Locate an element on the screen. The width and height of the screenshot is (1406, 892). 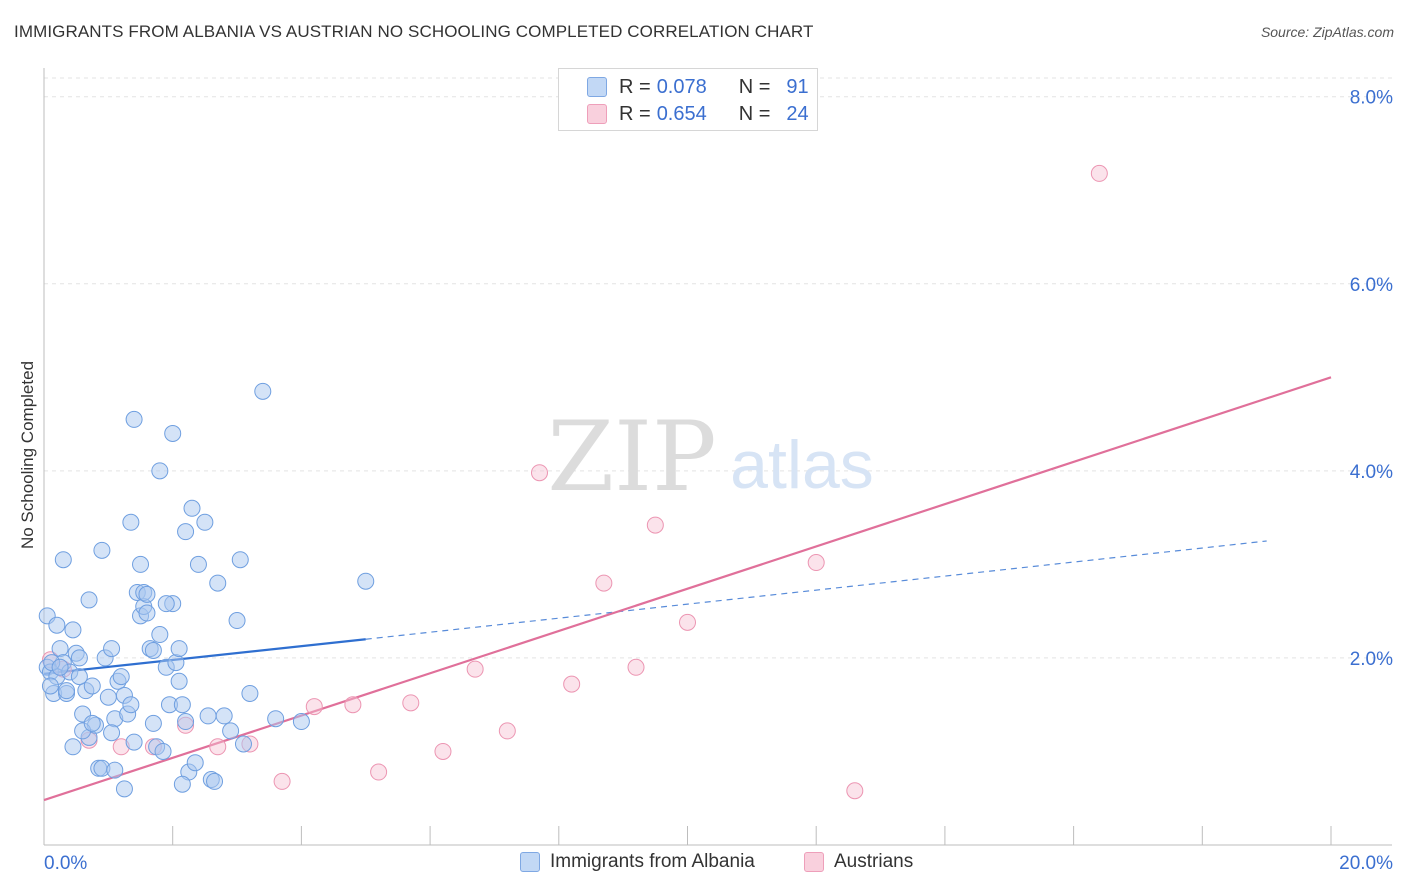
series-swatch-pink is located at coordinates (814, 862).